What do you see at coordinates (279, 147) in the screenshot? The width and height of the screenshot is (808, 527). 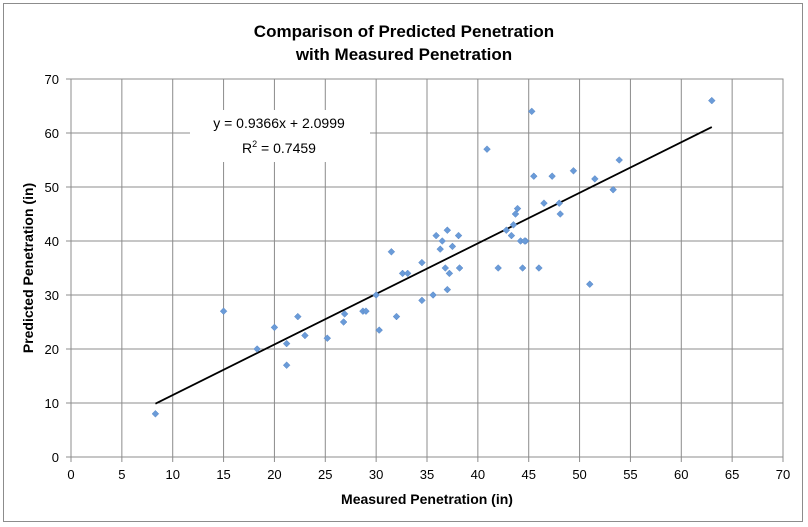 I see `r-squared-label: R2 = 0.7459` at bounding box center [279, 147].